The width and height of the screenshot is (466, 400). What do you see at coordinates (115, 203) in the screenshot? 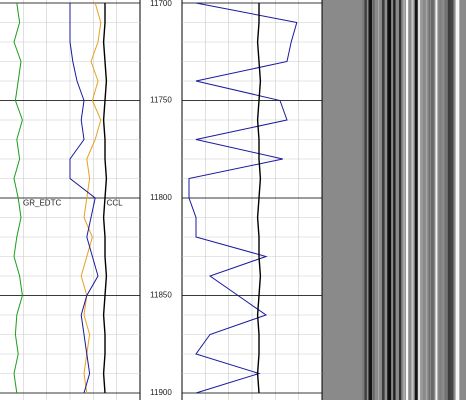
I see `curve-label: CCL` at bounding box center [115, 203].